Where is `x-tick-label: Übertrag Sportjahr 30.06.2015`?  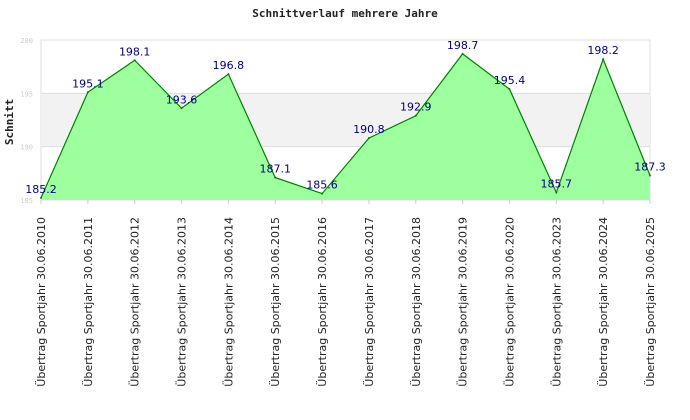
x-tick-label: Übertrag Sportjahr 30.06.2015 is located at coordinates (275, 302).